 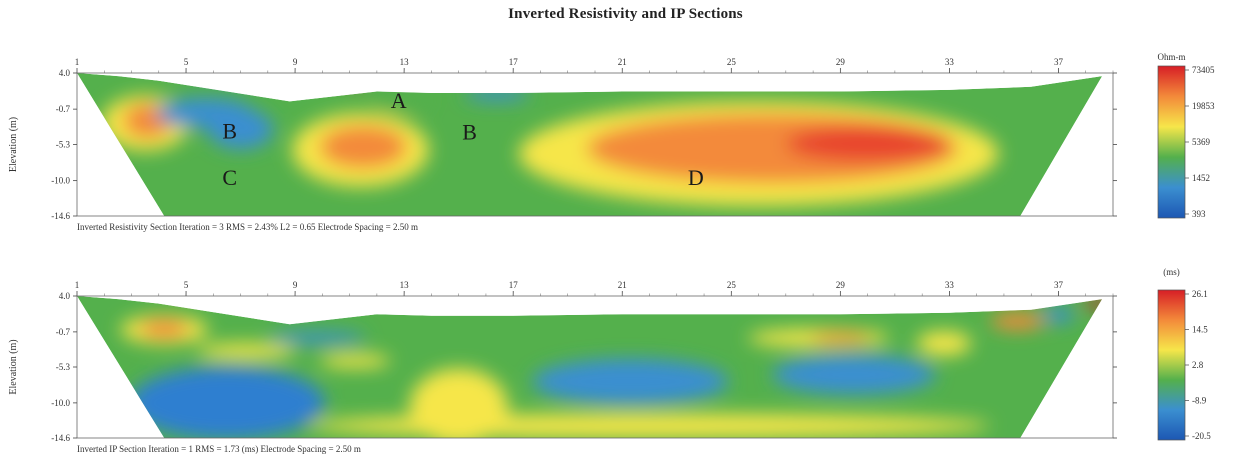 What do you see at coordinates (1171, 272) in the screenshot?
I see `colorbar-unit: (ms)` at bounding box center [1171, 272].